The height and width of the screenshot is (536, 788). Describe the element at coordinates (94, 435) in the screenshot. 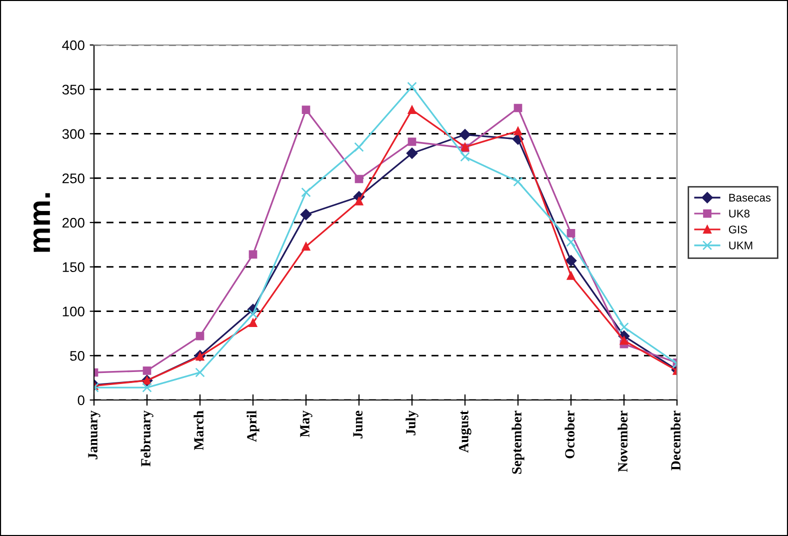

I see `x-tick-label: January` at that location.